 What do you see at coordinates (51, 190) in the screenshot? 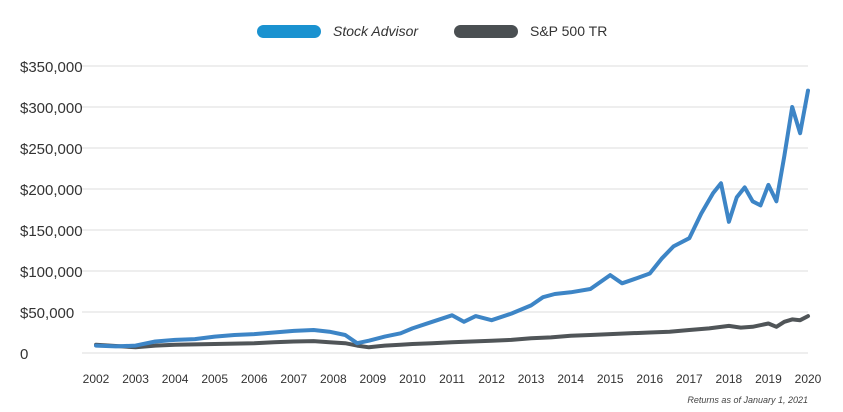
I see `y-tick-label: $200,000` at bounding box center [51, 190].